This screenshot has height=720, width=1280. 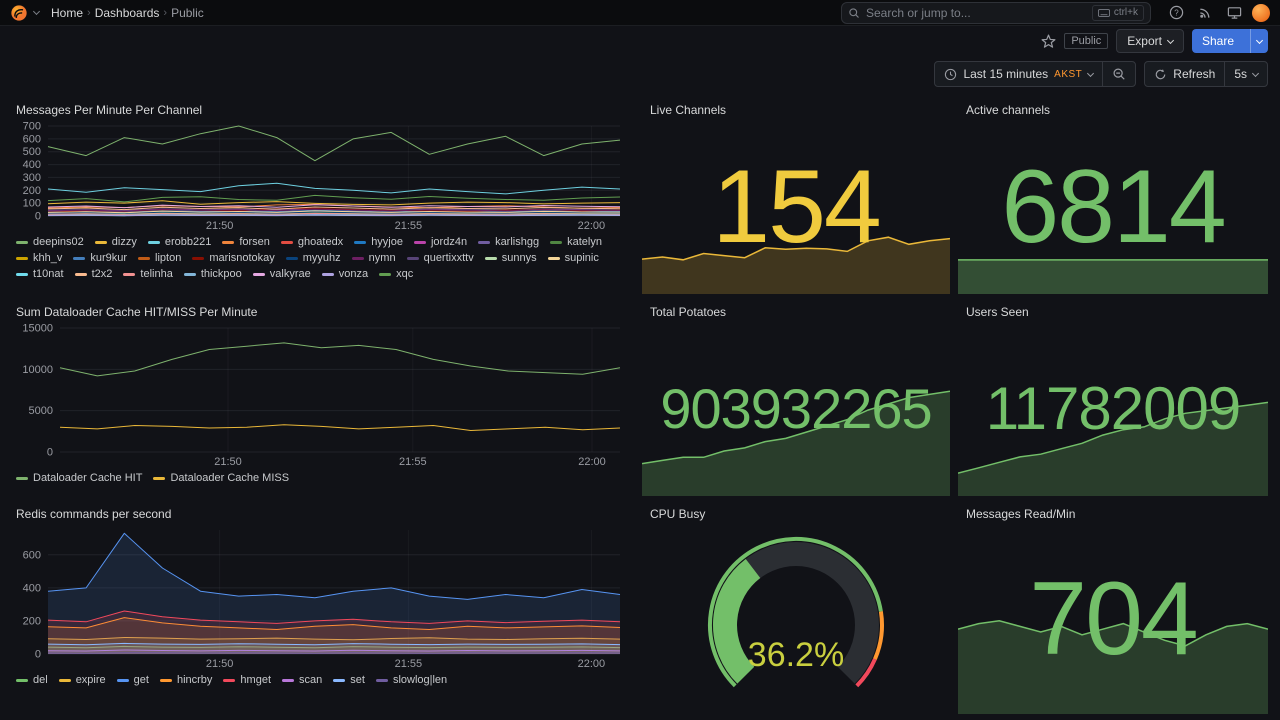 What do you see at coordinates (321, 176) in the screenshot?
I see `timeseries-chart: 0 100 200 300 400 500 600 700 21:50 21:55 22:00` at bounding box center [321, 176].